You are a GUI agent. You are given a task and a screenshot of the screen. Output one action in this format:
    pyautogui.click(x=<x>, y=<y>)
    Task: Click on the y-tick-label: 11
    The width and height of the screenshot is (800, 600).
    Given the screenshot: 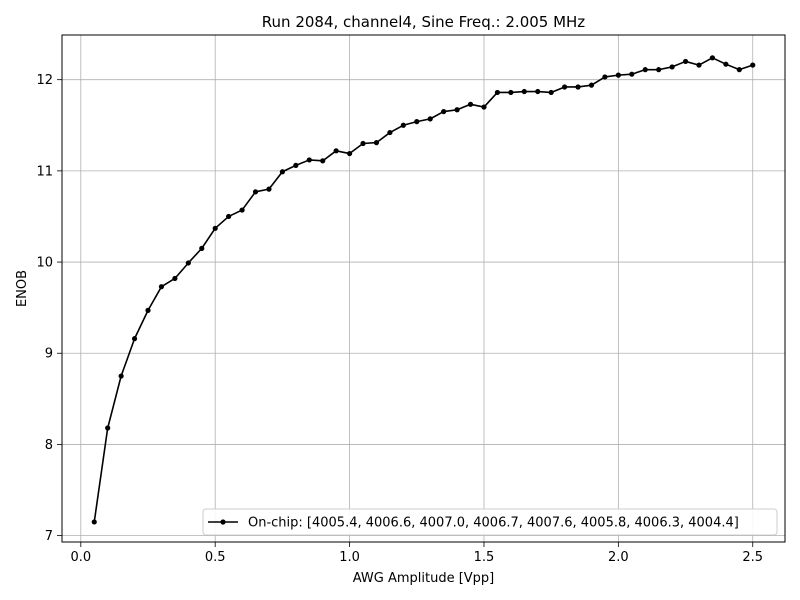 What is the action you would take?
    pyautogui.click(x=44, y=171)
    